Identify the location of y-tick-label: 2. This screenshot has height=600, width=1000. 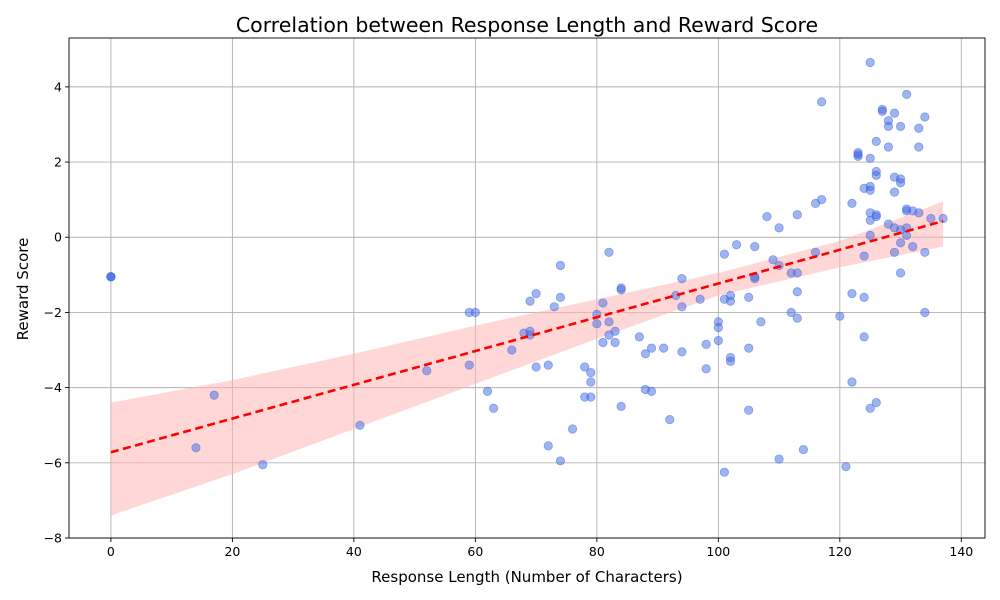
(58, 162).